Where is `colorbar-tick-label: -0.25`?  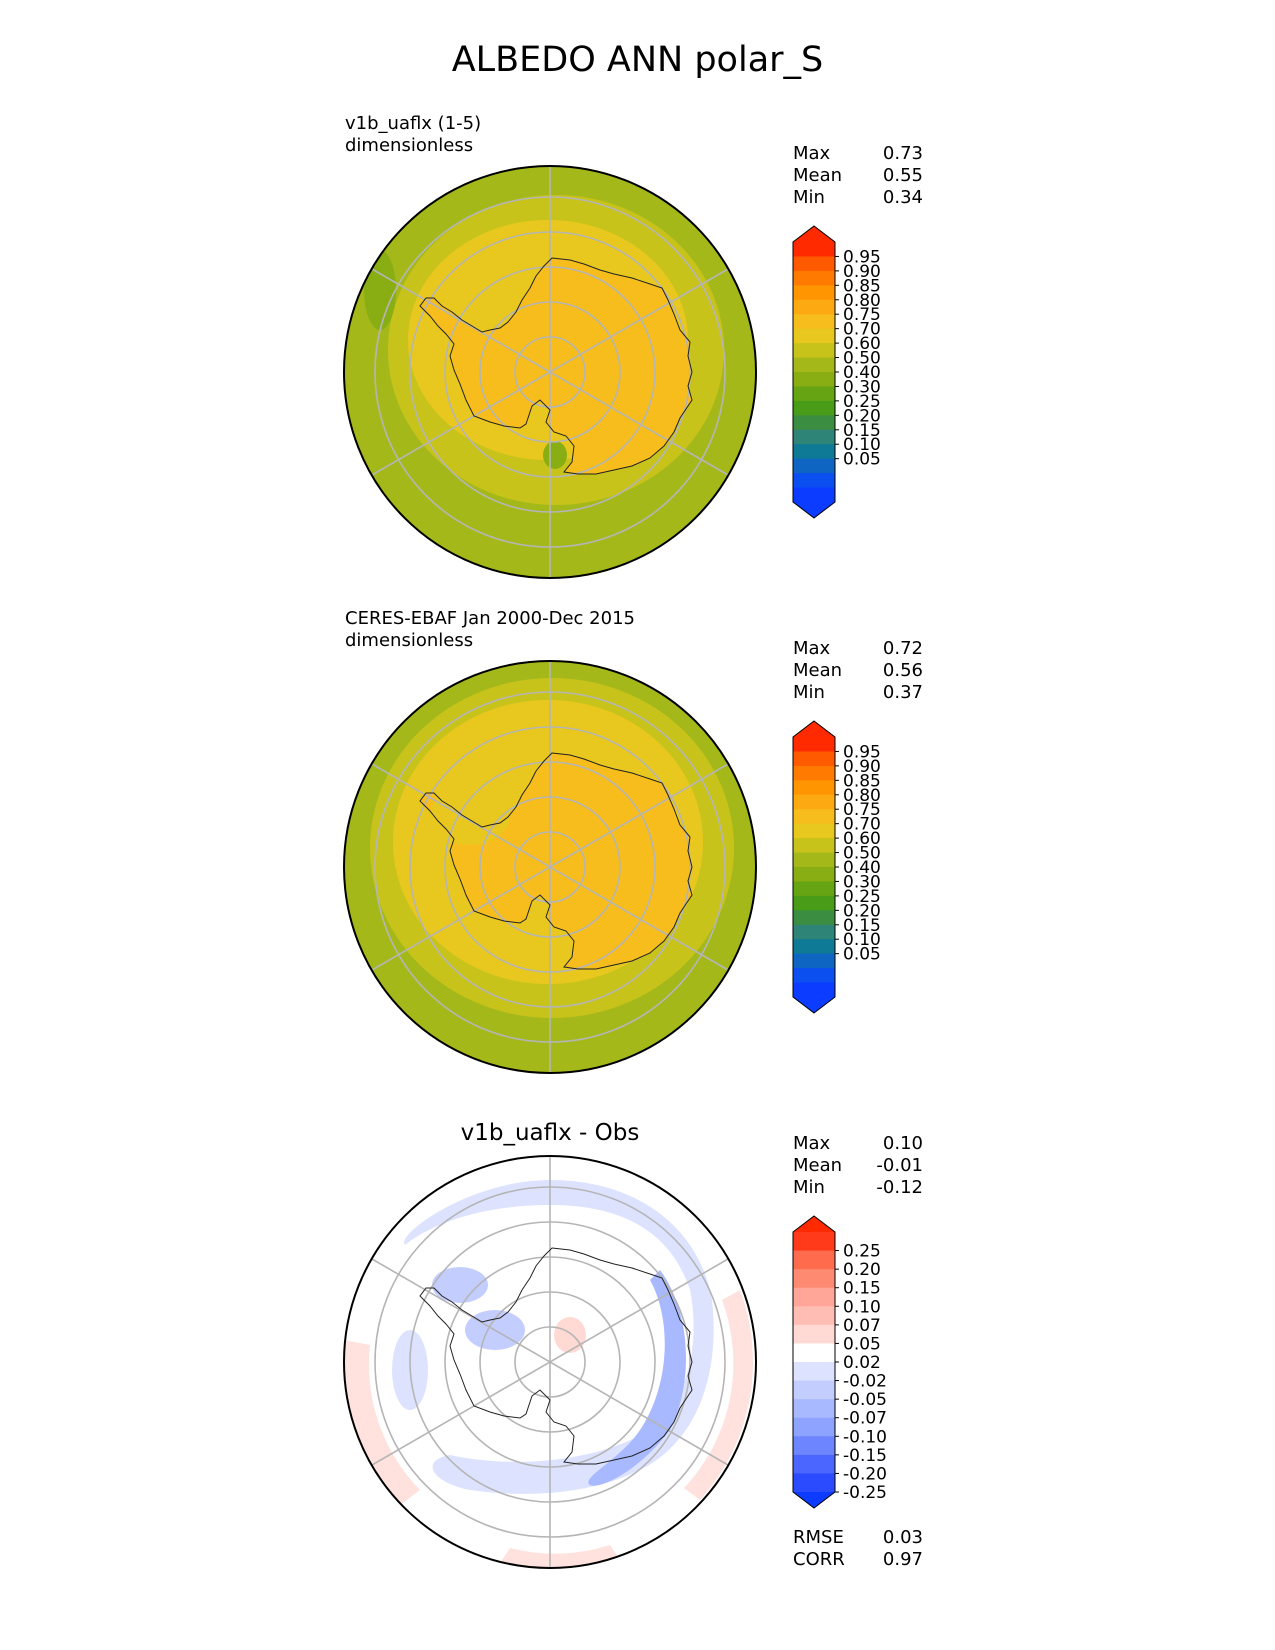
colorbar-tick-label: -0.25 is located at coordinates (865, 1493).